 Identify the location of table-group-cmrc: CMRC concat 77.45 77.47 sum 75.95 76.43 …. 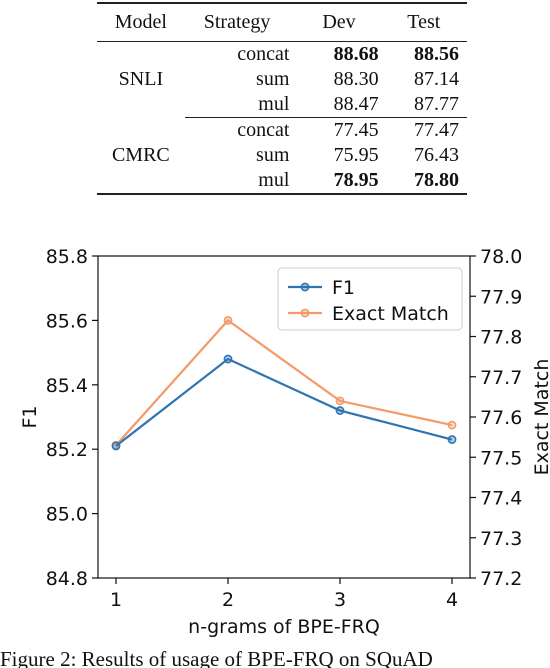
(282, 156).